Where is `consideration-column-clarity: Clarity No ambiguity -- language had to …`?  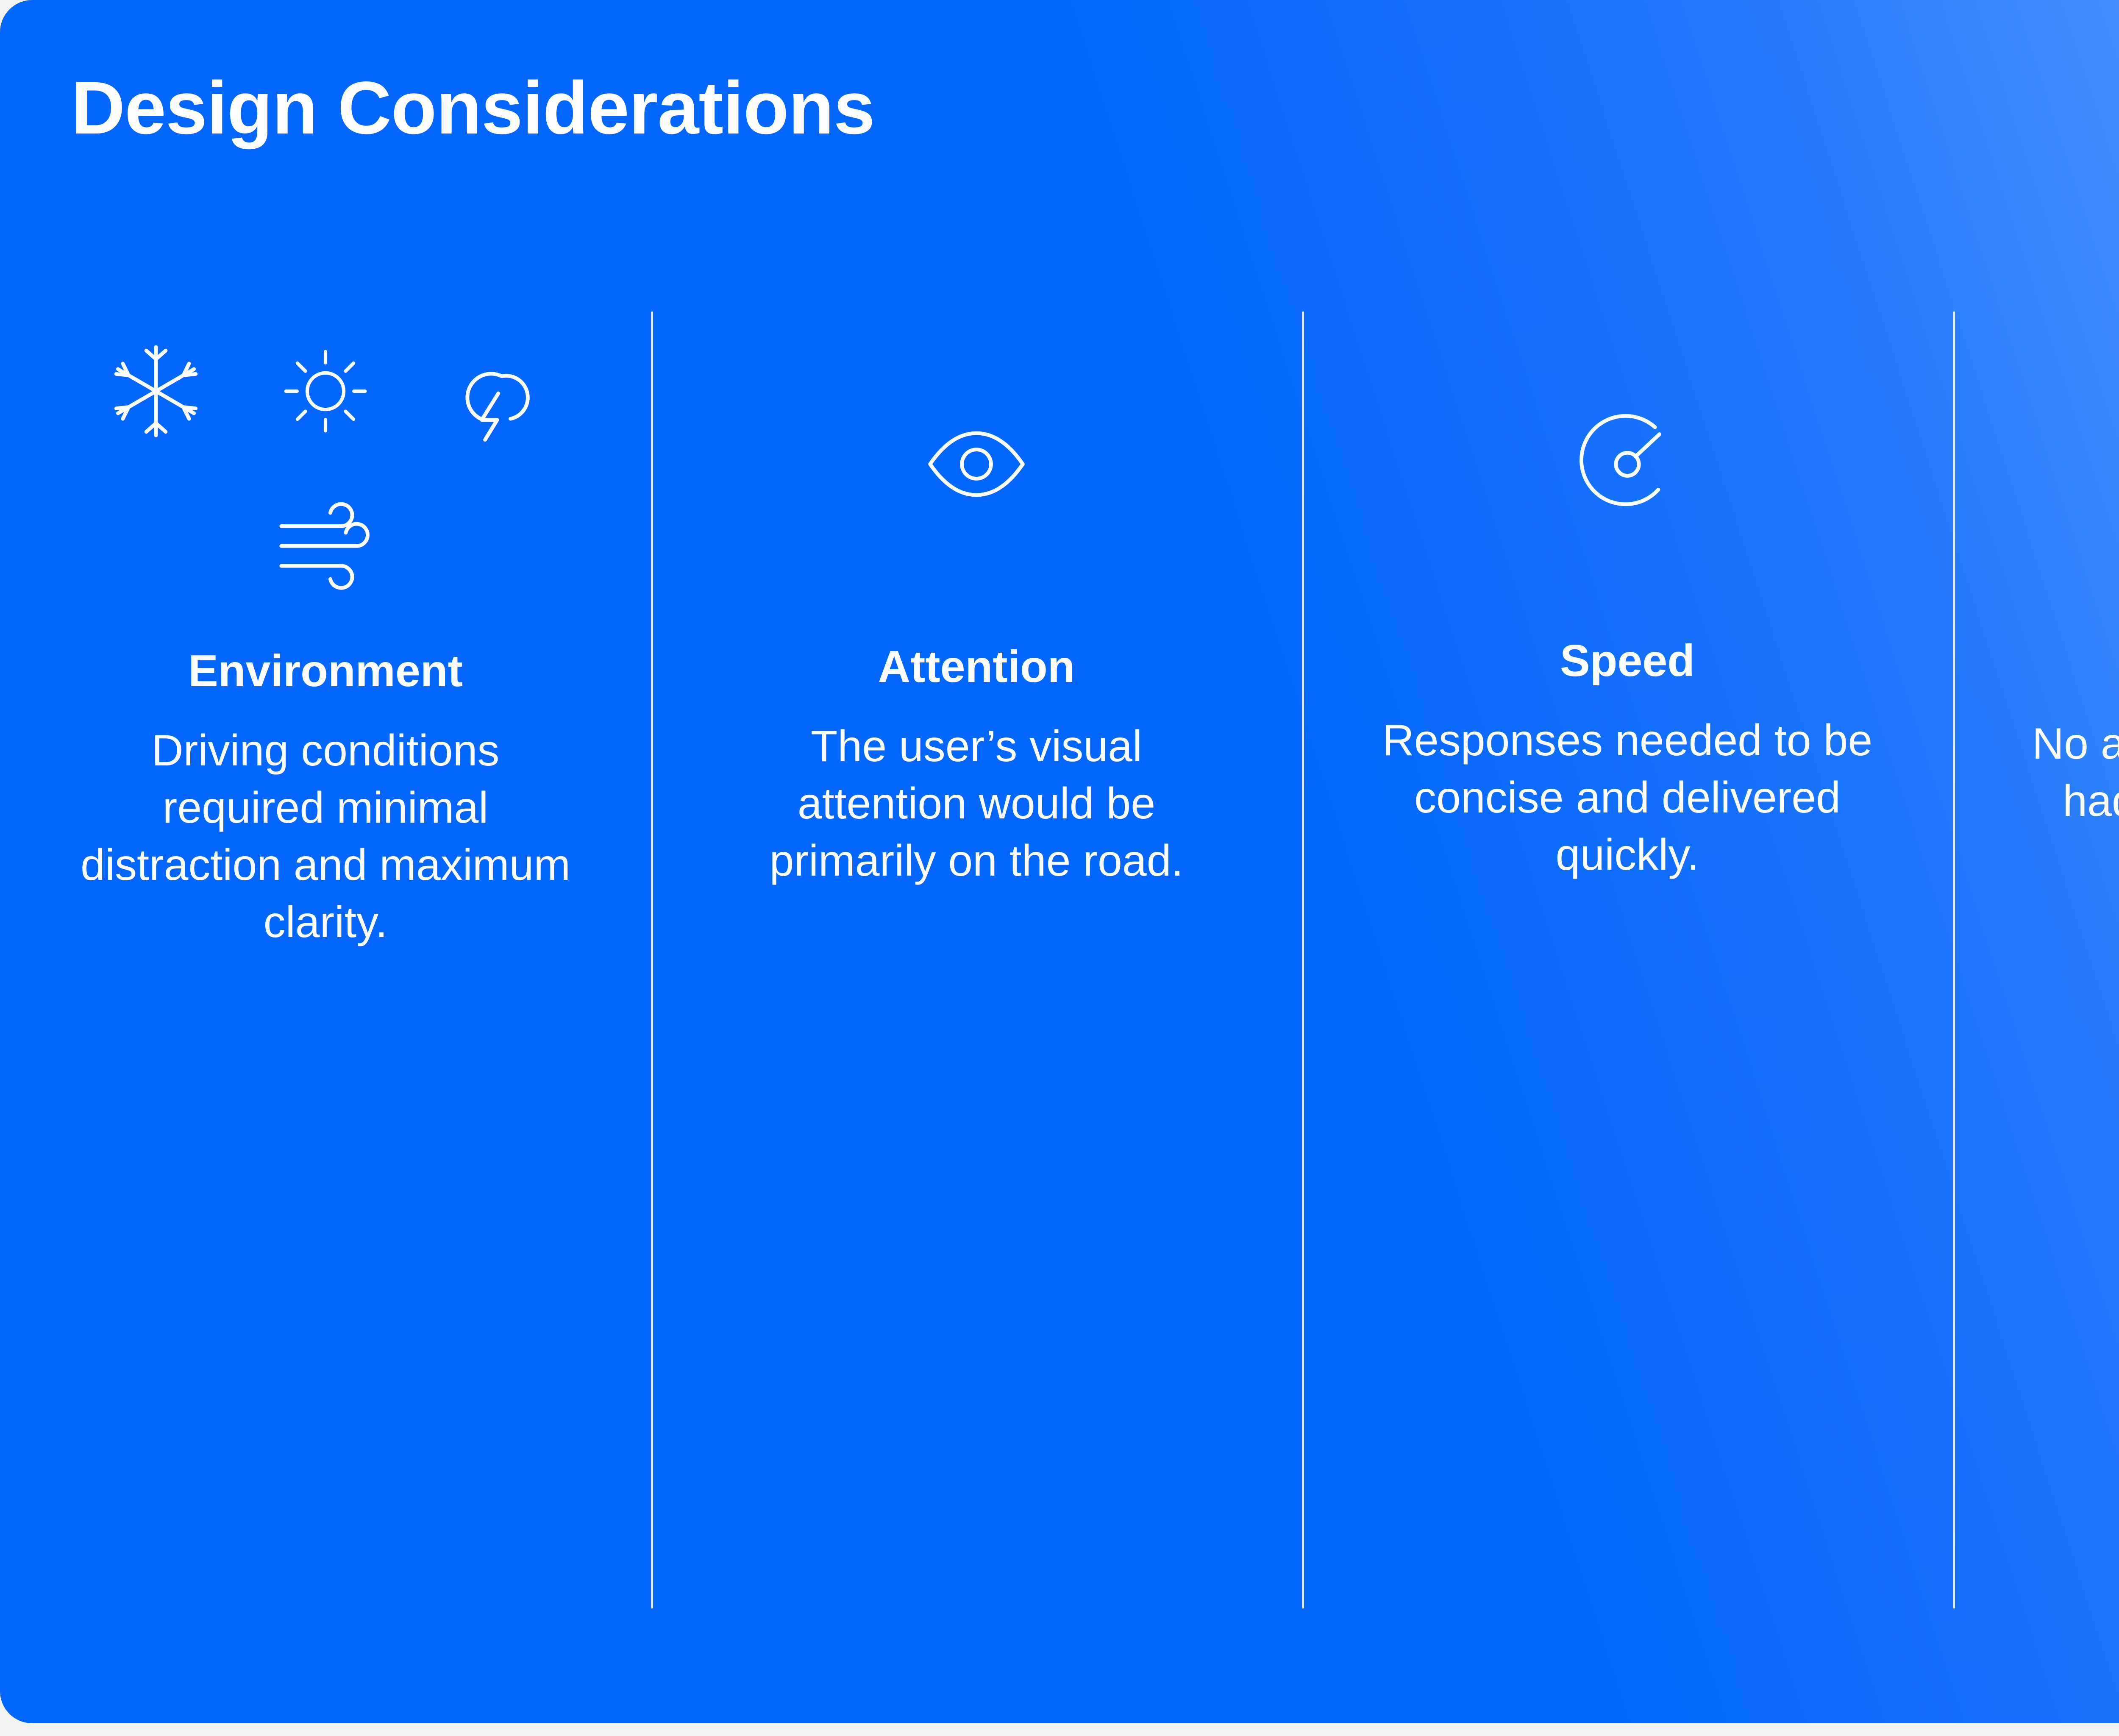 consideration-column-clarity: Clarity No ambiguity -- language had to … is located at coordinates (2036, 960).